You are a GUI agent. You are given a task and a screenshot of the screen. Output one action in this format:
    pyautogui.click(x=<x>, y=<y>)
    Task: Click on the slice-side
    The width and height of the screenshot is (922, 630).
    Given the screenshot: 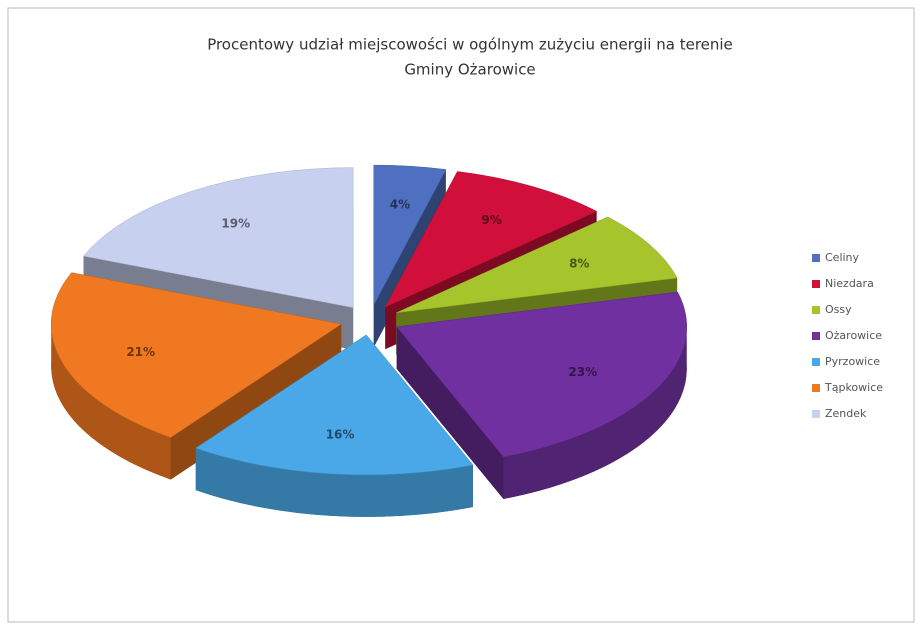 What is the action you would take?
    pyautogui.click(x=450, y=412)
    